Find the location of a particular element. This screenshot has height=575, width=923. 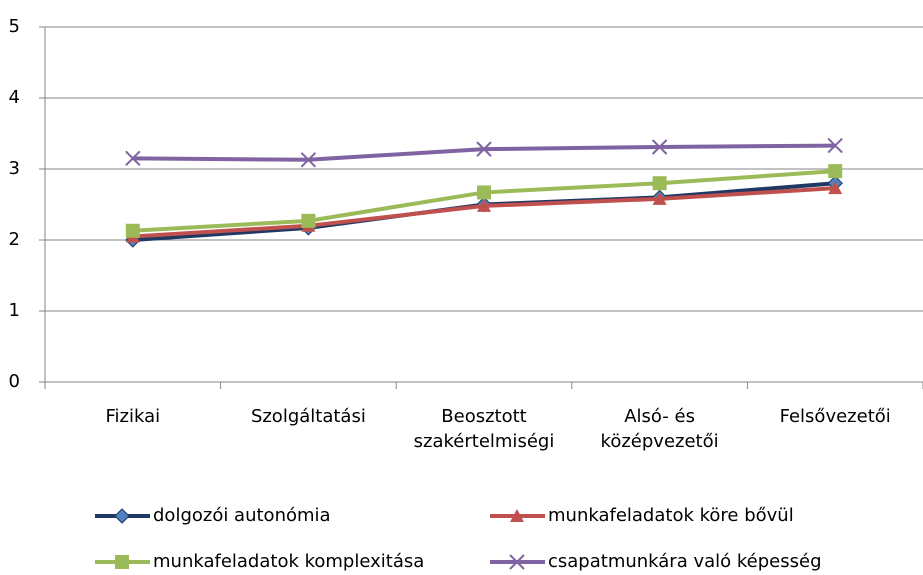

legend-label: dolgozói autonómia is located at coordinates (242, 515).